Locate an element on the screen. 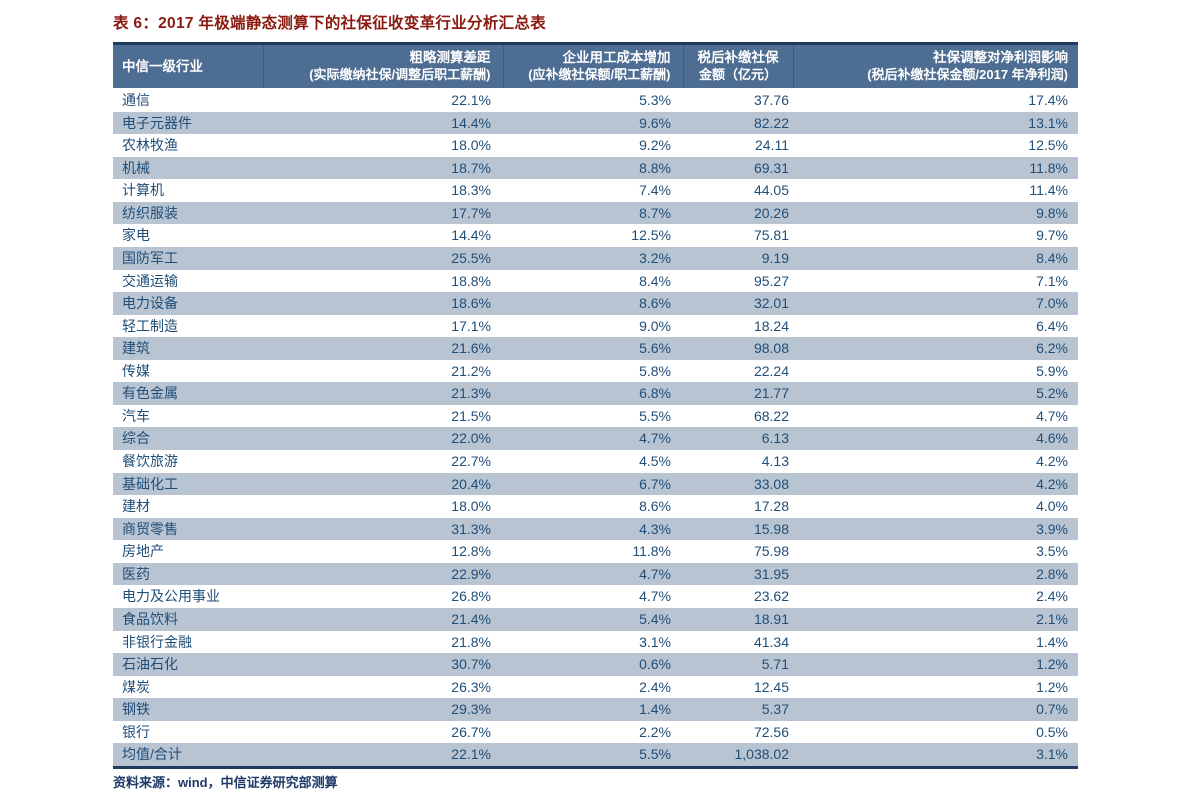 Image resolution: width=1191 pixels, height=807 pixels. value-cell: 4.5% is located at coordinates (655, 461).